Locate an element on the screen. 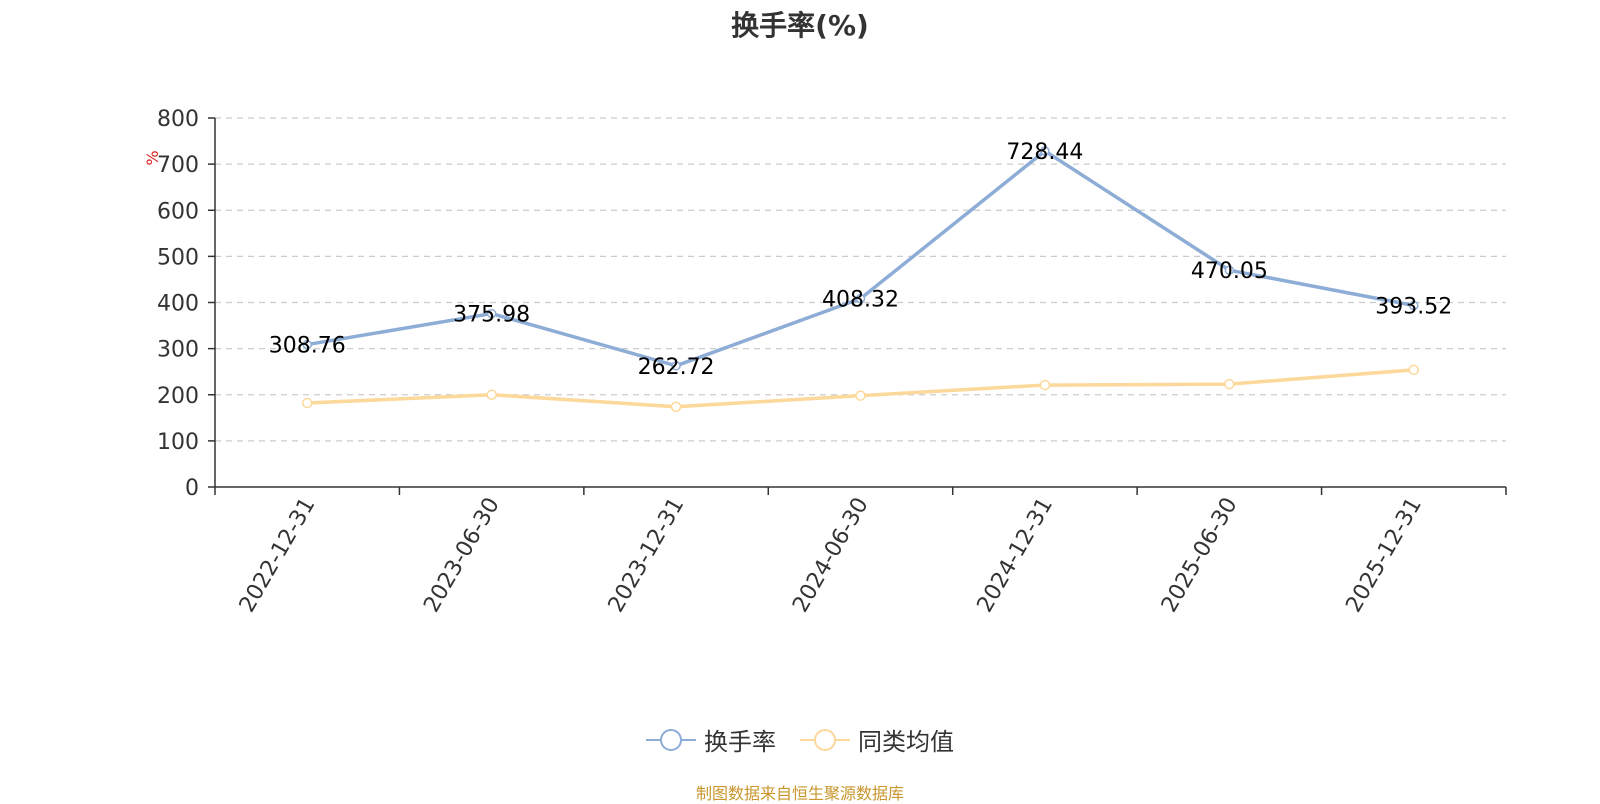  data-label: 728.44 is located at coordinates (1044, 152).